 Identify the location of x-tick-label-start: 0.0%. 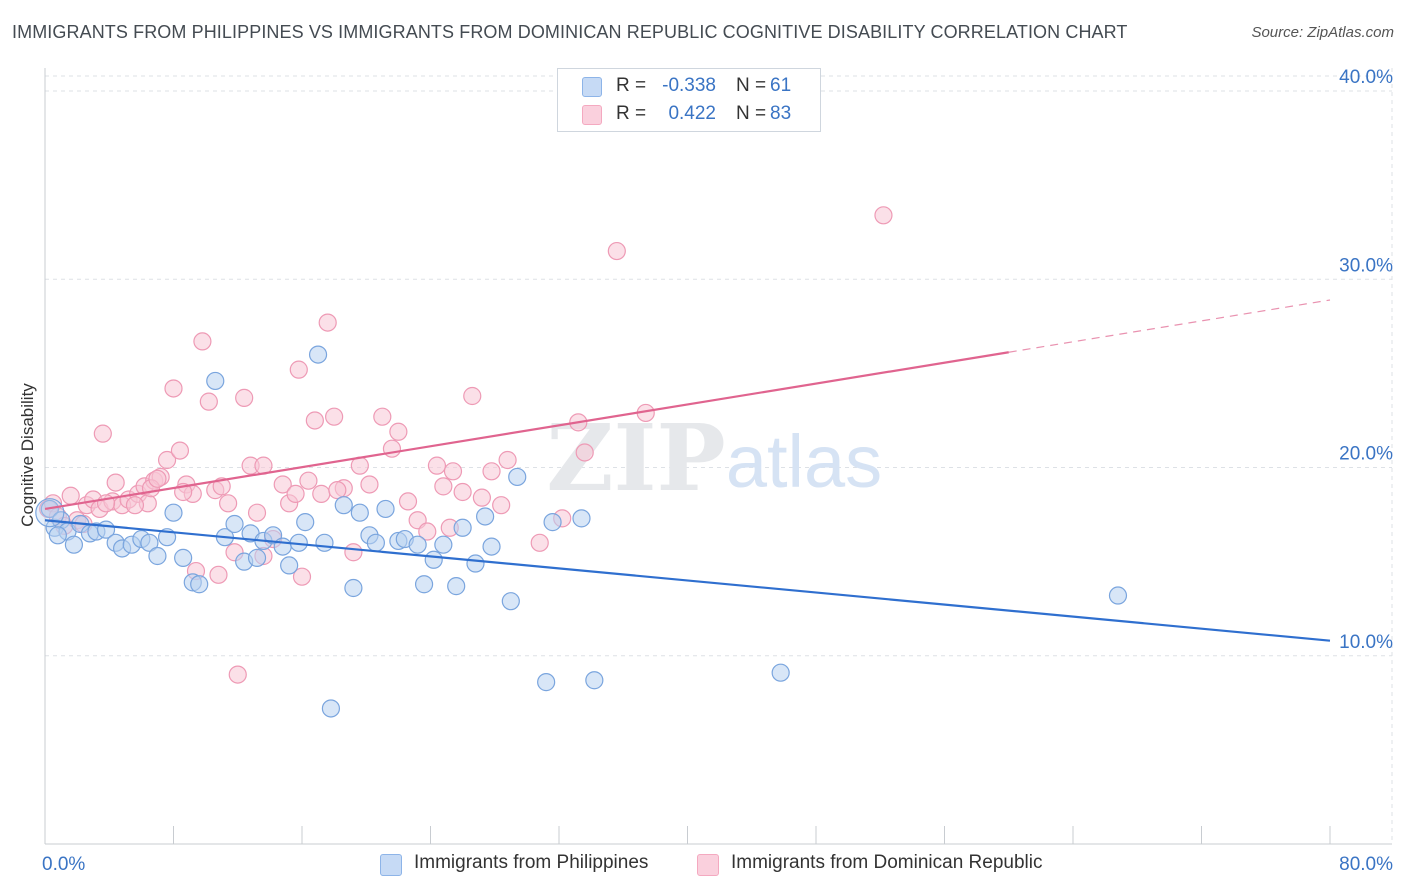
(63, 864).